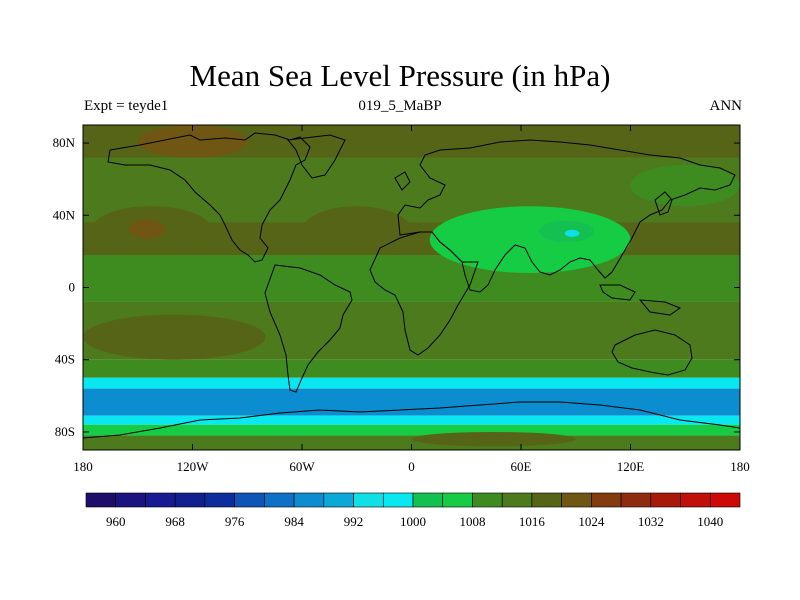  I want to click on colorbar-label: 1008, so click(472, 521).